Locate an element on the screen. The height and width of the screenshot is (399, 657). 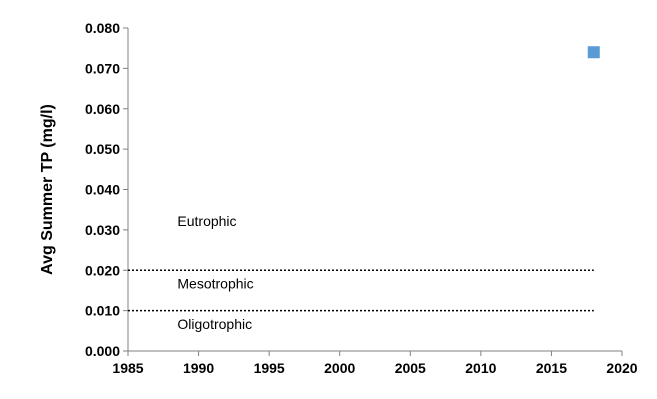
y-tick-label: 0.020 is located at coordinates (102, 270).